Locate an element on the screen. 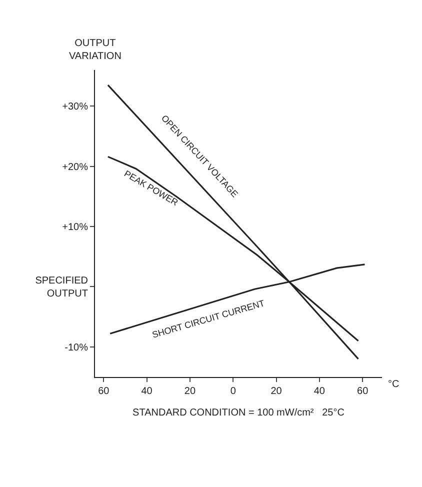 The width and height of the screenshot is (422, 487). y-tick-label: +30% is located at coordinates (75, 107).